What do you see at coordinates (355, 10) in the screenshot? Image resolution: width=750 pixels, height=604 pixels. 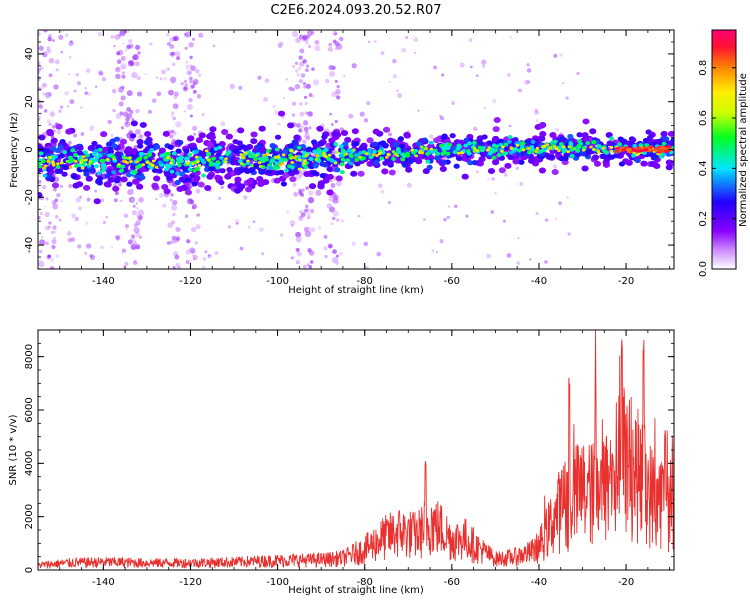 I see `figure-title: C2E6.2024.093.20.52.R07` at bounding box center [355, 10].